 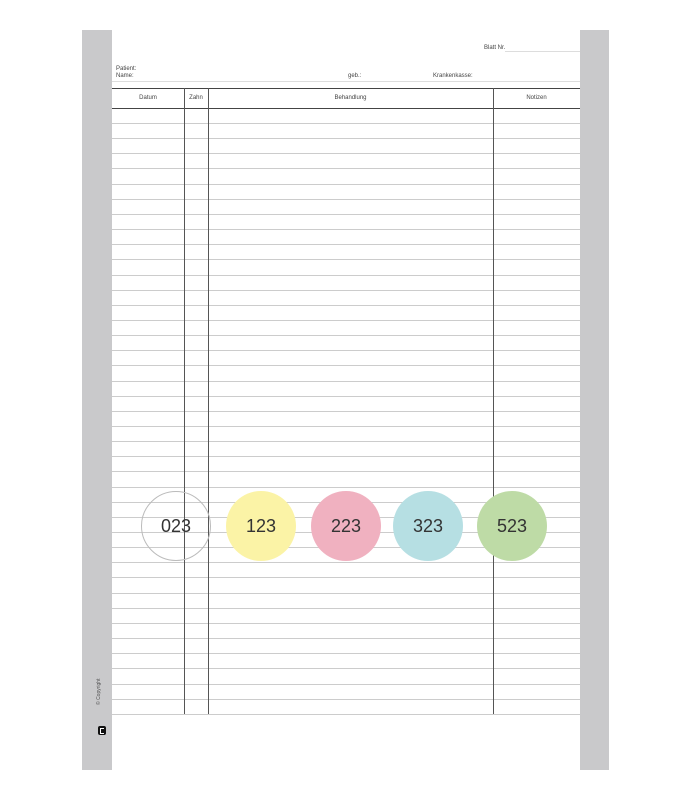 What do you see at coordinates (594, 400) in the screenshot?
I see `right-margin-strip` at bounding box center [594, 400].